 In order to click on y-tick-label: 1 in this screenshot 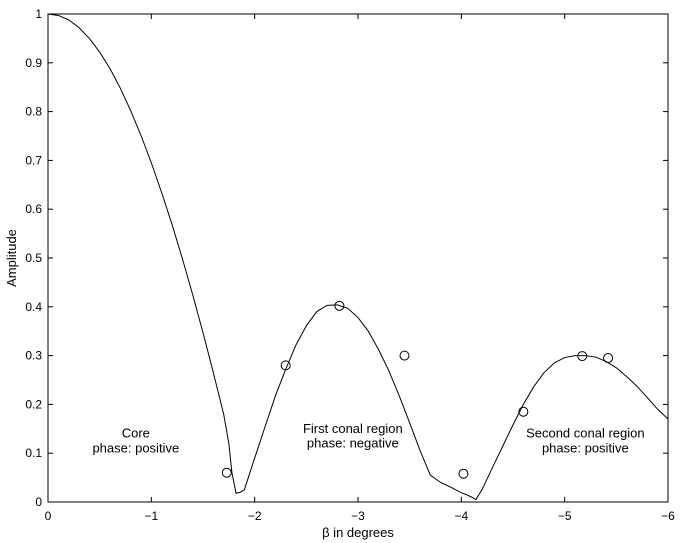, I will do `click(38, 14)`.